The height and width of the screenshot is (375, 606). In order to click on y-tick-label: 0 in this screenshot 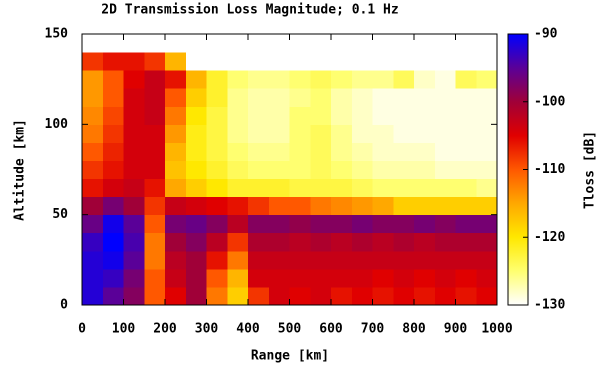, I will do `click(64, 305)`.